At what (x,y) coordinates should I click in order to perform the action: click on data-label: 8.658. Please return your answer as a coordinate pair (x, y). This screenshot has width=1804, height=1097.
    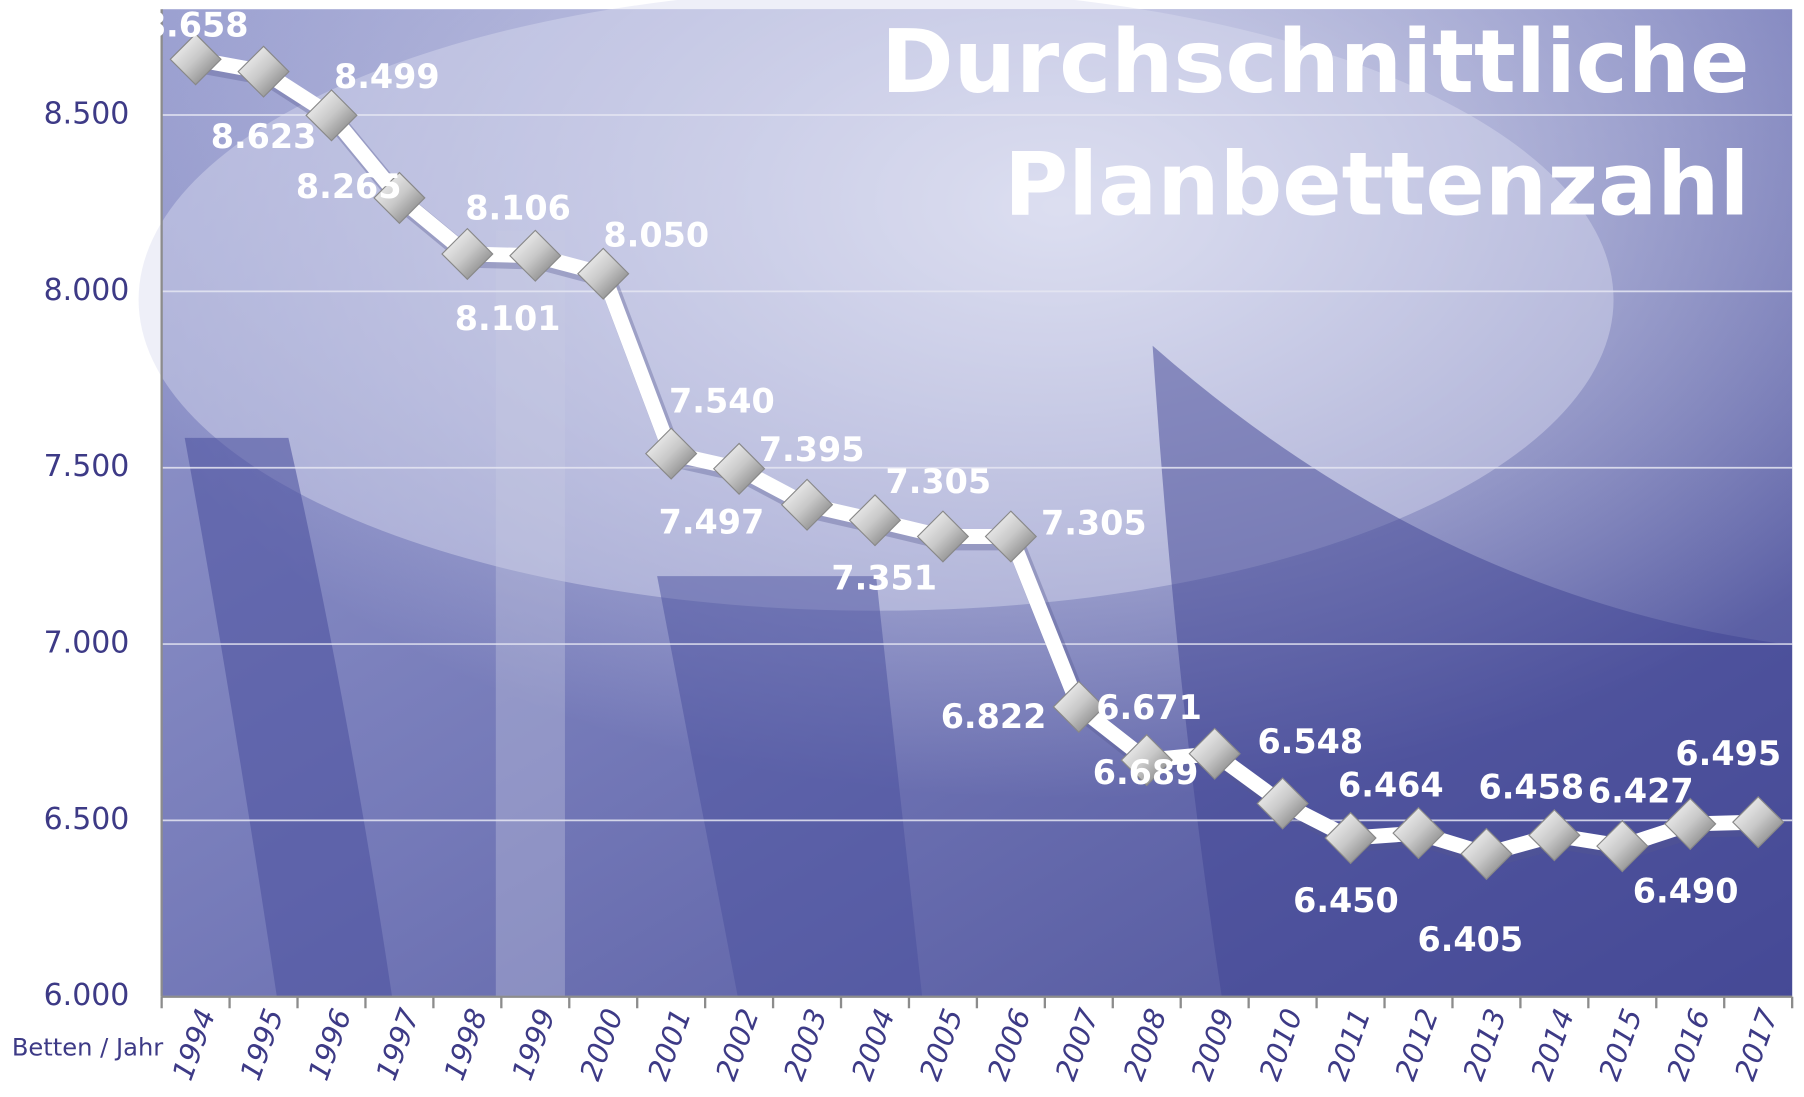
    Looking at the image, I should click on (196, 25).